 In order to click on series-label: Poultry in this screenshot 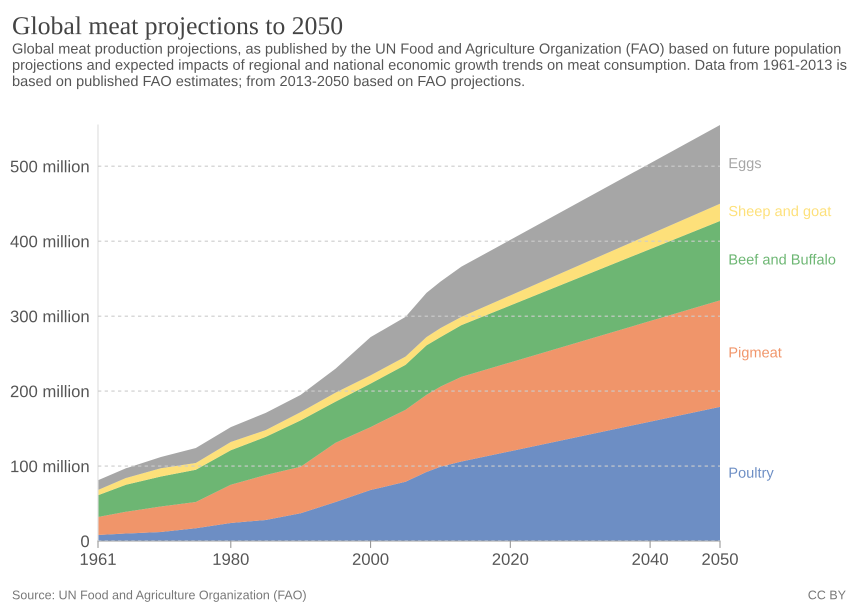, I will do `click(752, 474)`.